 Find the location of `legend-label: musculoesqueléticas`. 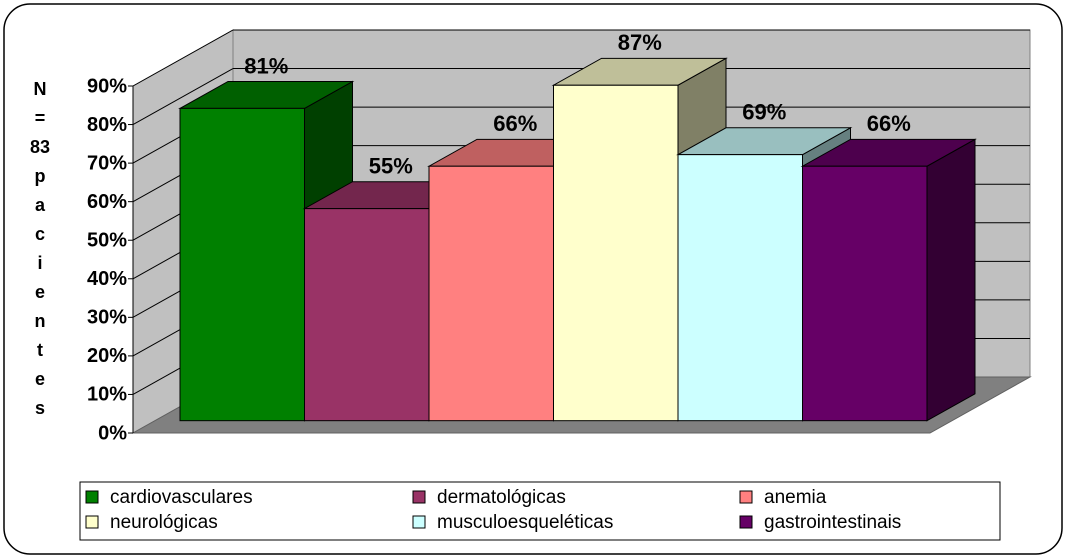

legend-label: musculoesqueléticas is located at coordinates (525, 522).